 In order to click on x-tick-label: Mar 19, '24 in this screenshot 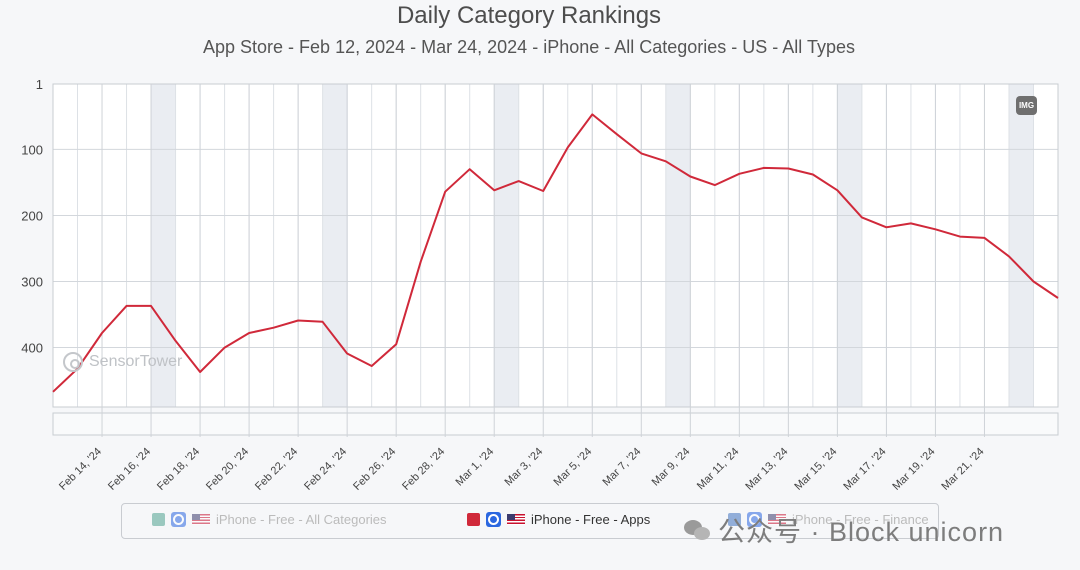, I will do `click(913, 469)`.